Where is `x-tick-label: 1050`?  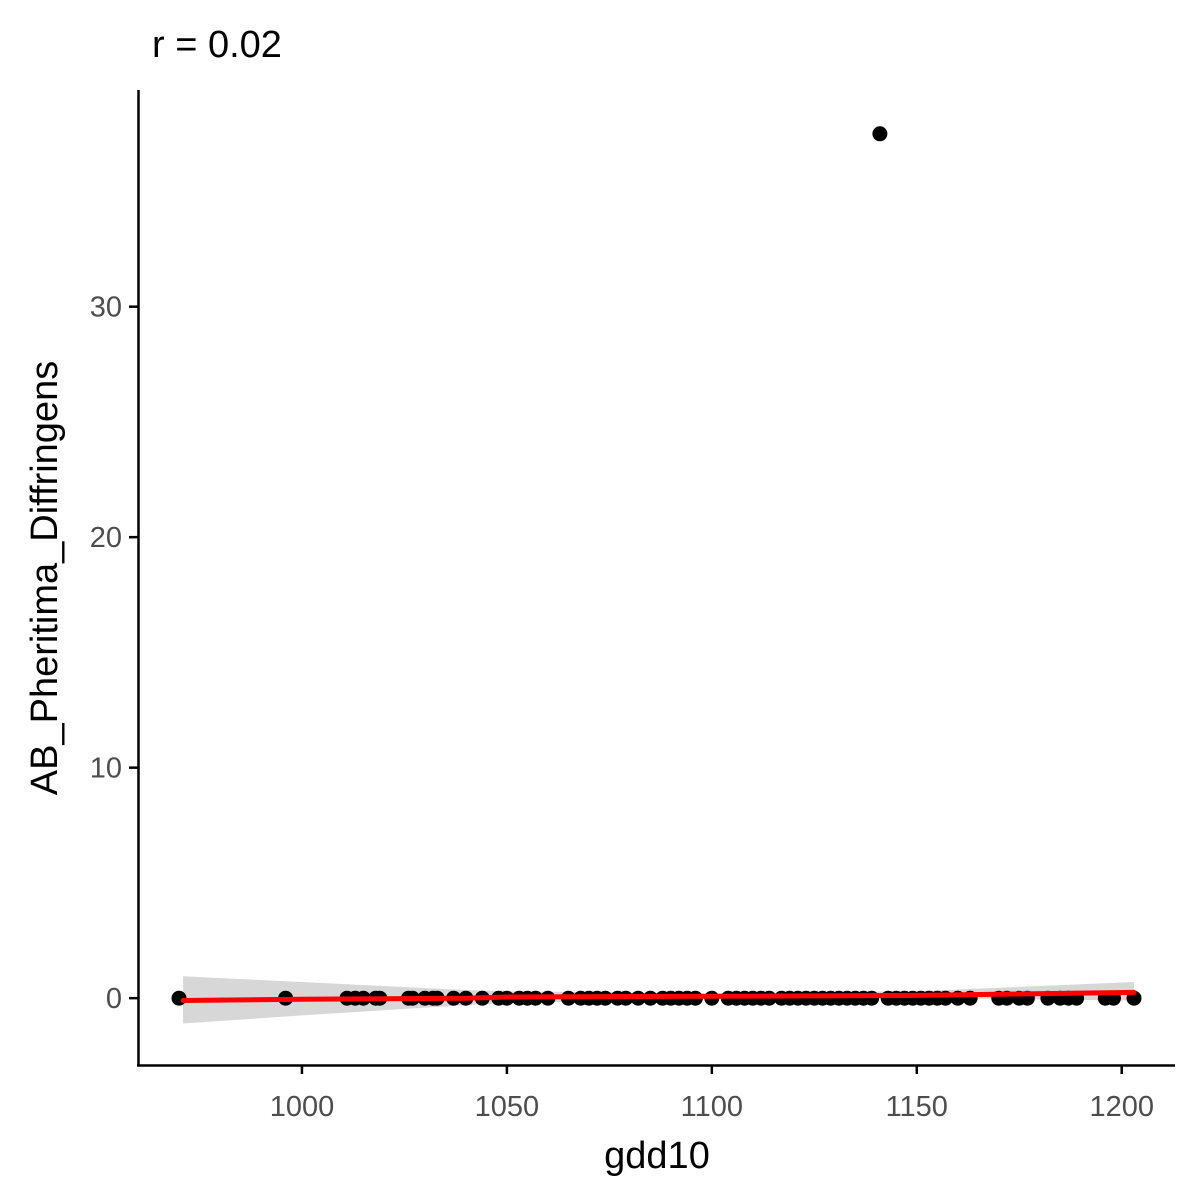
x-tick-label: 1050 is located at coordinates (507, 1107).